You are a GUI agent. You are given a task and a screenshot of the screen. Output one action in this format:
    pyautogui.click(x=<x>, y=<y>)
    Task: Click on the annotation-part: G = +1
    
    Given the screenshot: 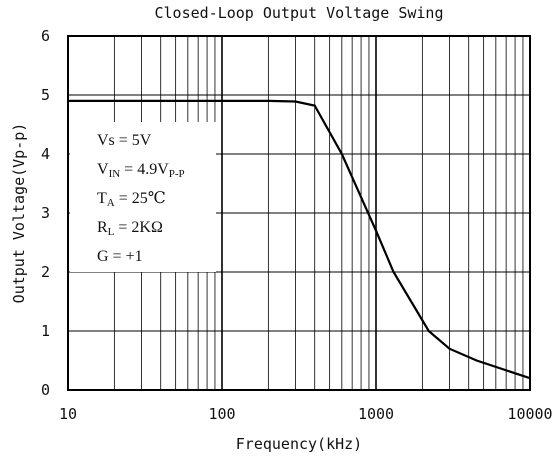 What is the action you would take?
    pyautogui.click(x=120, y=256)
    